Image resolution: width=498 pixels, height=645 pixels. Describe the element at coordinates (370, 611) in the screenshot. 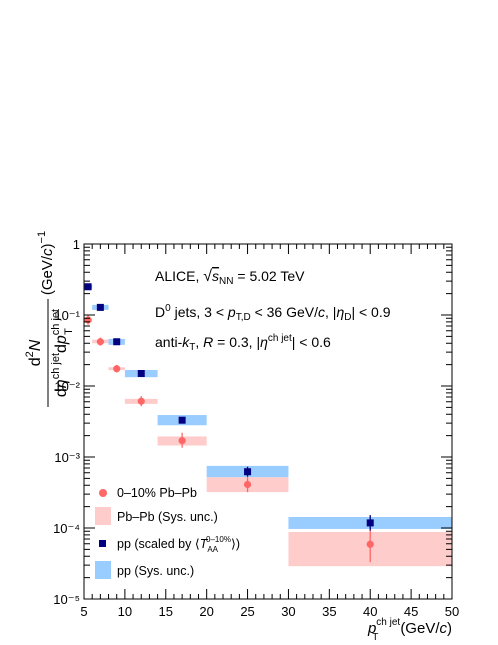

I see `x-tick-label: 40` at that location.